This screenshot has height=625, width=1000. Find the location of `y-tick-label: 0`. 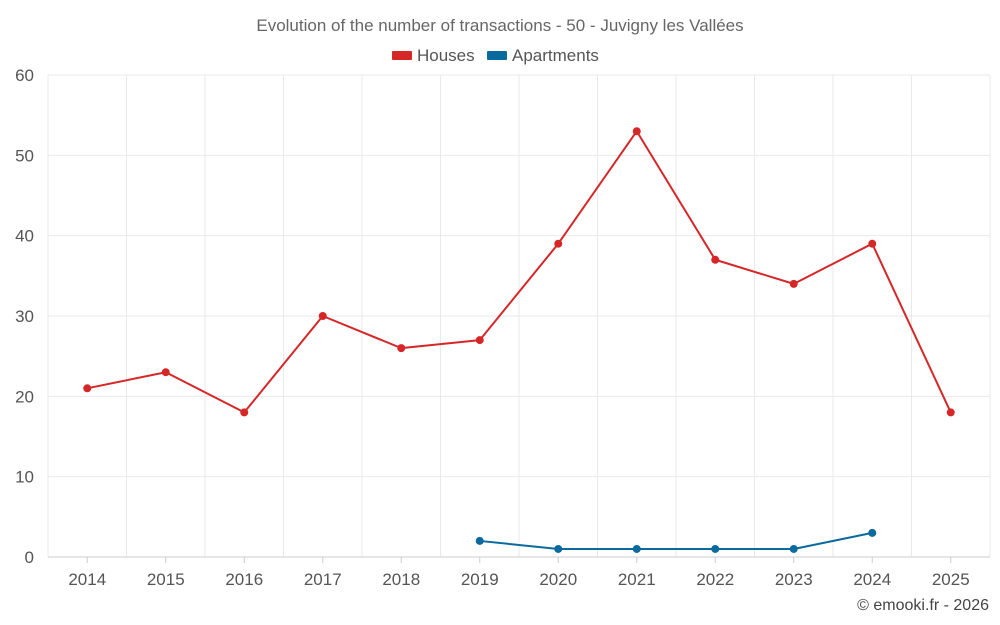

y-tick-label: 0 is located at coordinates (29, 557).